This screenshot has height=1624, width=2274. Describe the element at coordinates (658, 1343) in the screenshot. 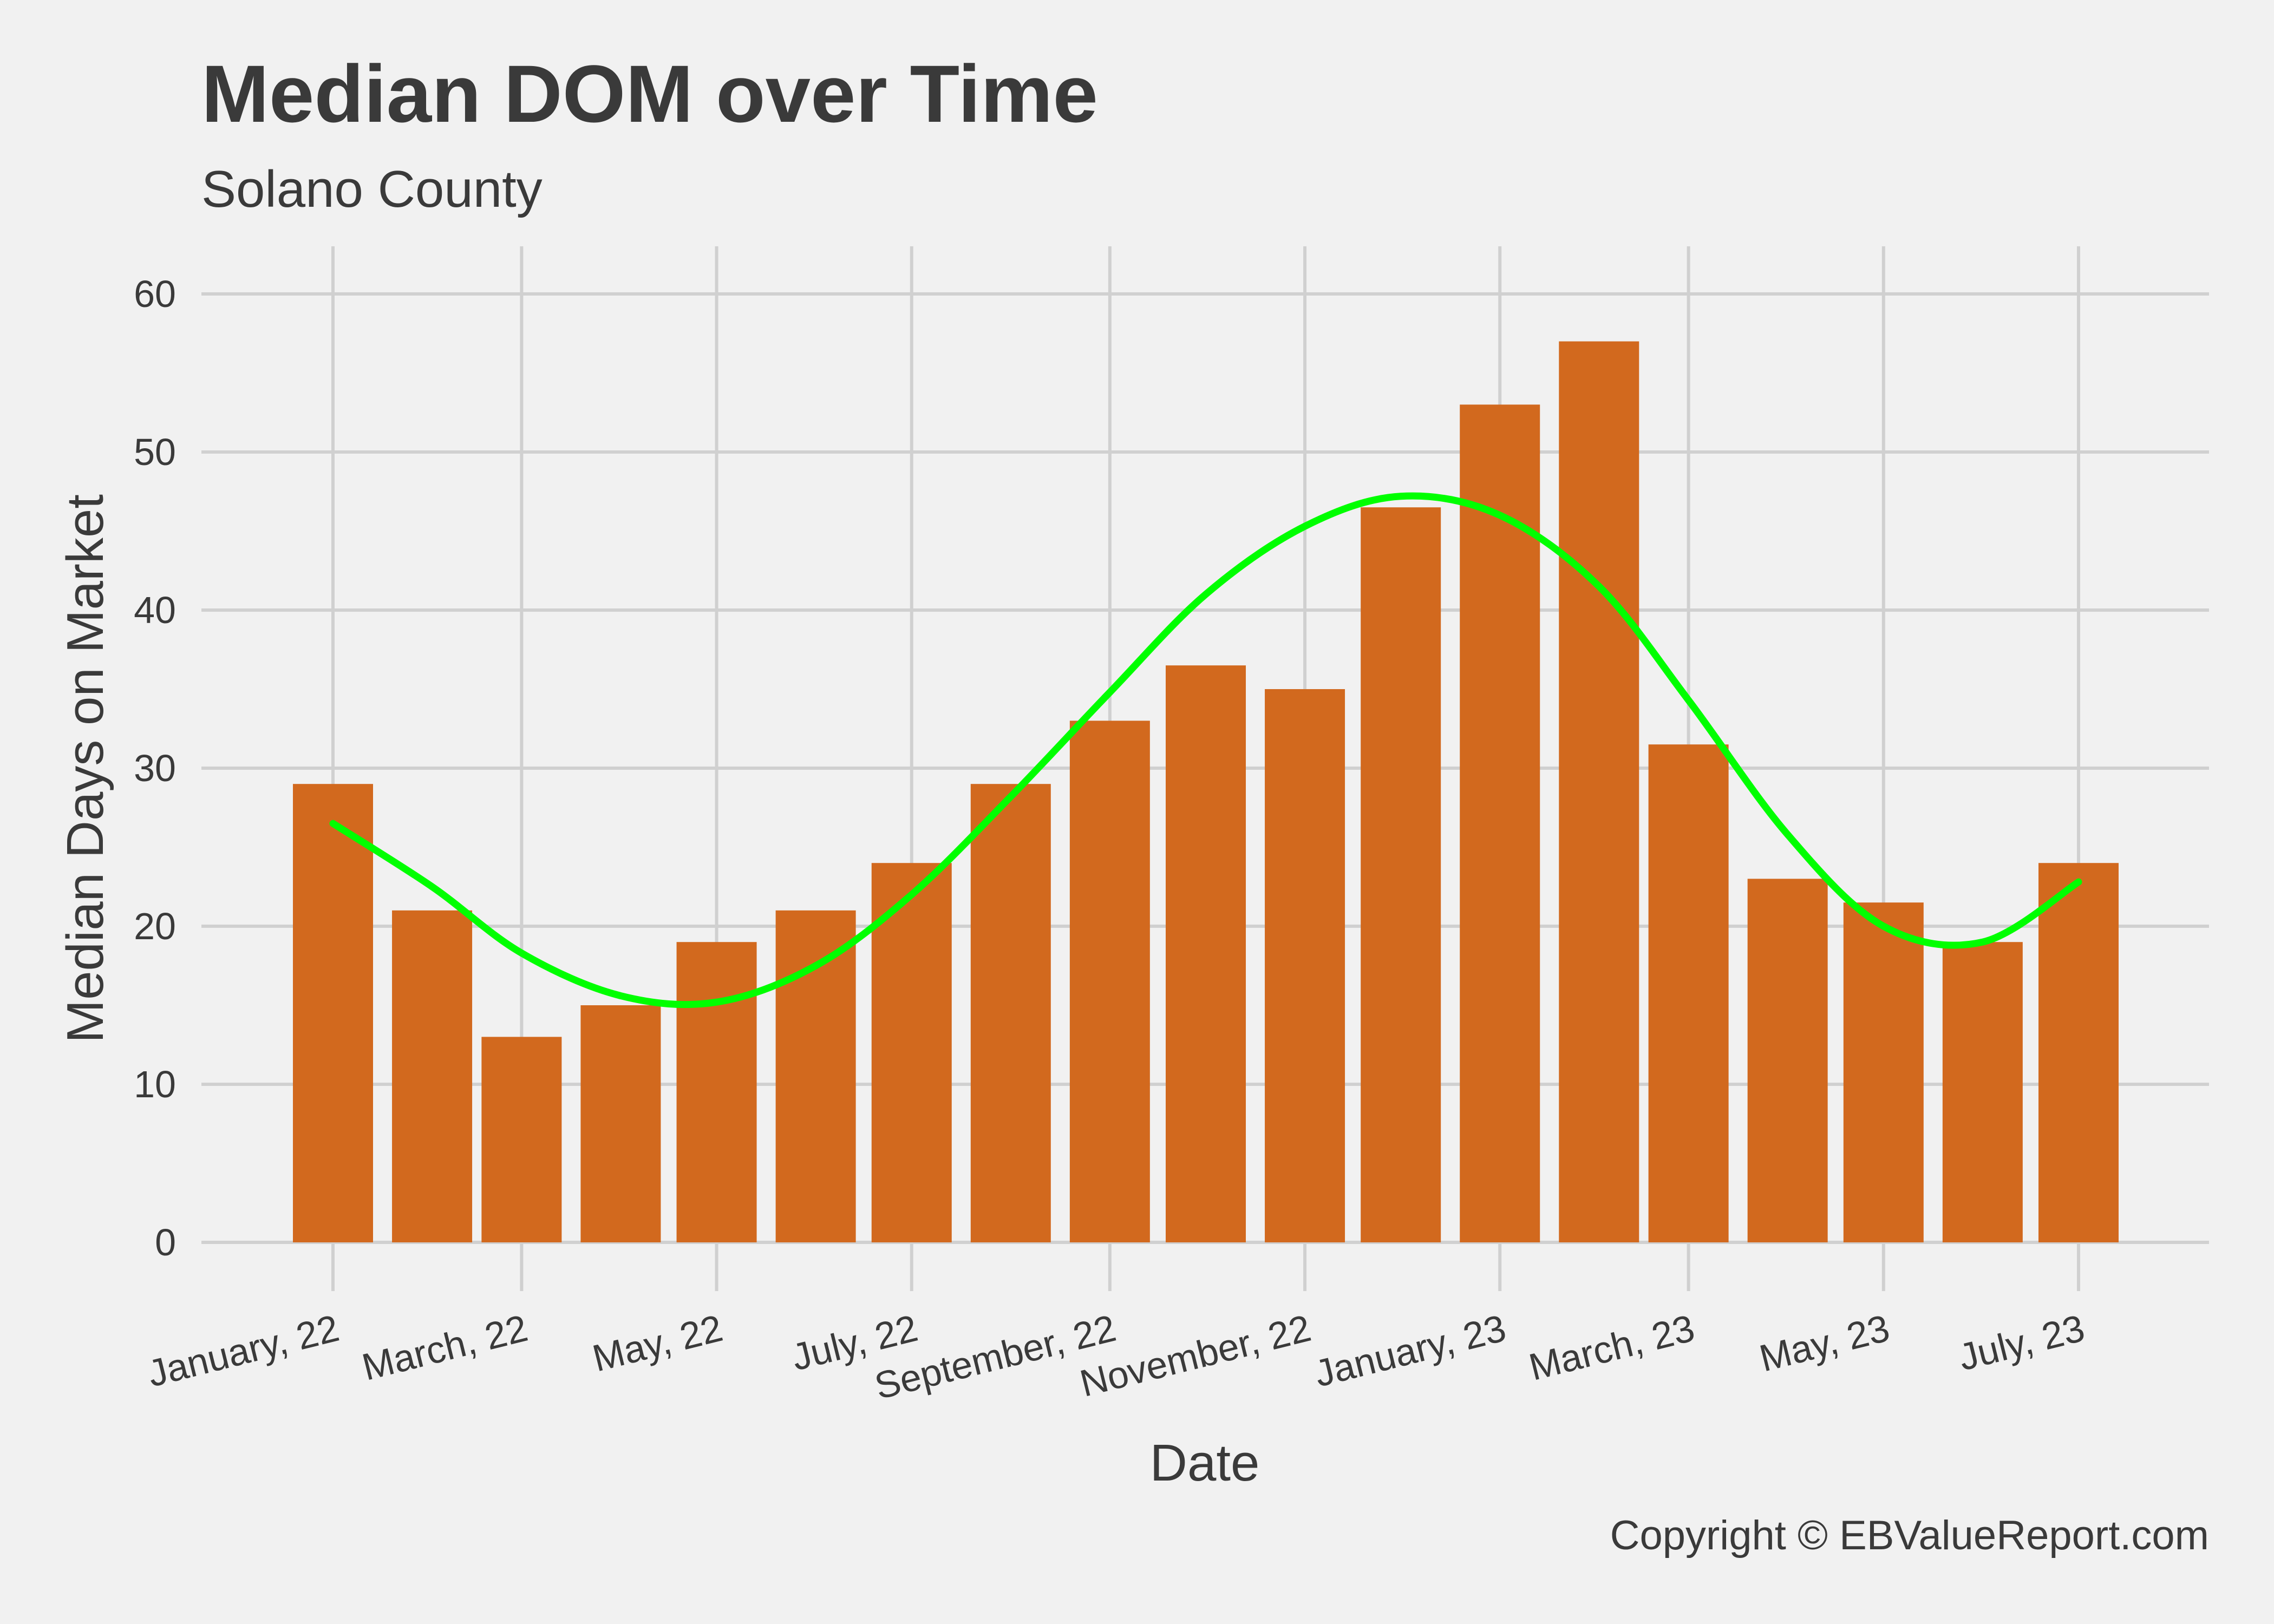

I see `x-tick-label: May, 22` at that location.